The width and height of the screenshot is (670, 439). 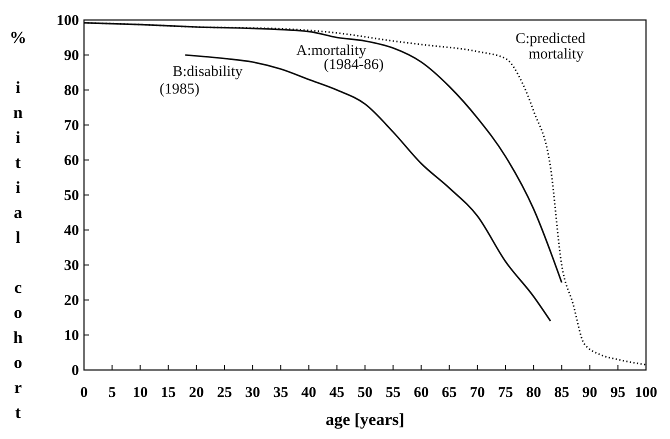 I want to click on x-tick-label: 20, so click(x=196, y=393).